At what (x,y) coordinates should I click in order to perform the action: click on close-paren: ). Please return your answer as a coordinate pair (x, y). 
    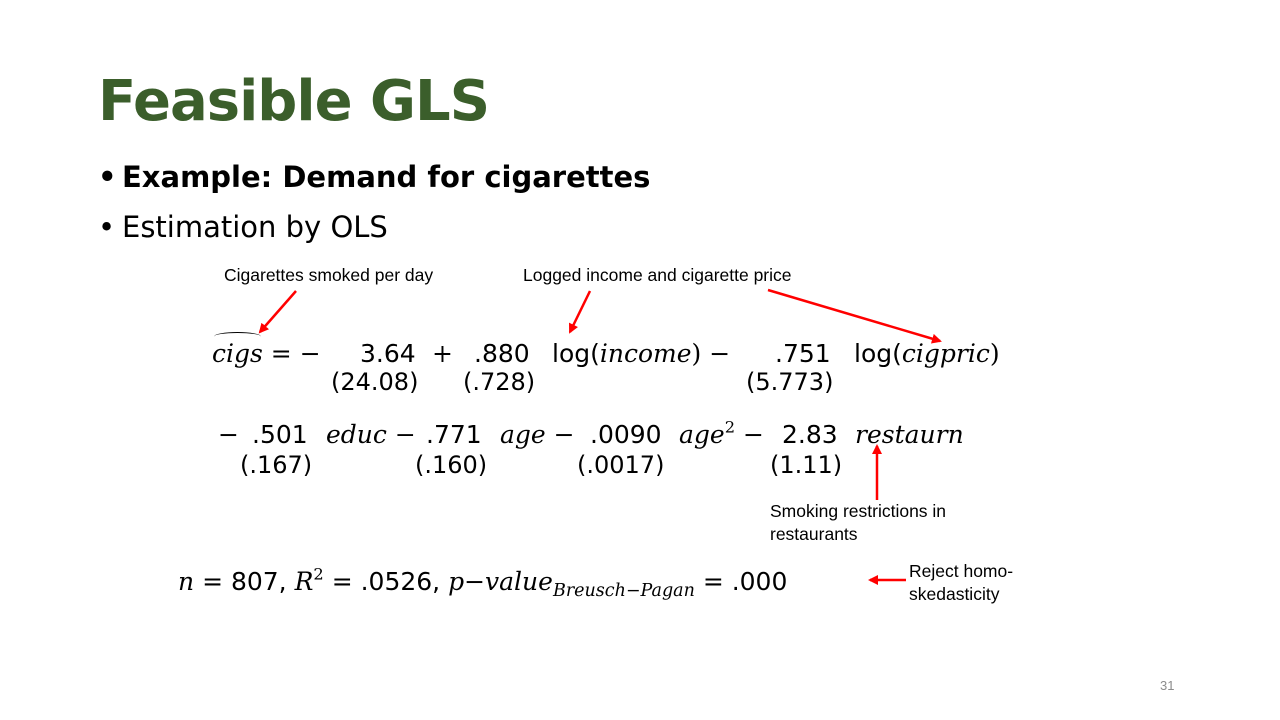
    Looking at the image, I should click on (994, 353).